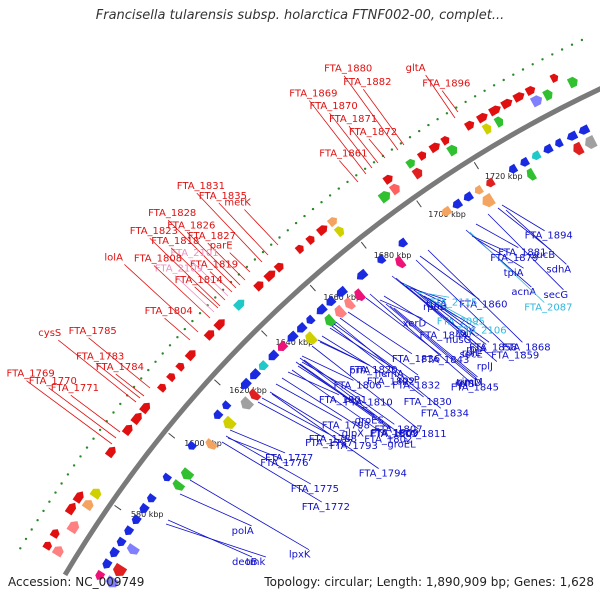 This screenshot has width=600, height=600. I want to click on ruler-label: 1620 kbp, so click(248, 390).